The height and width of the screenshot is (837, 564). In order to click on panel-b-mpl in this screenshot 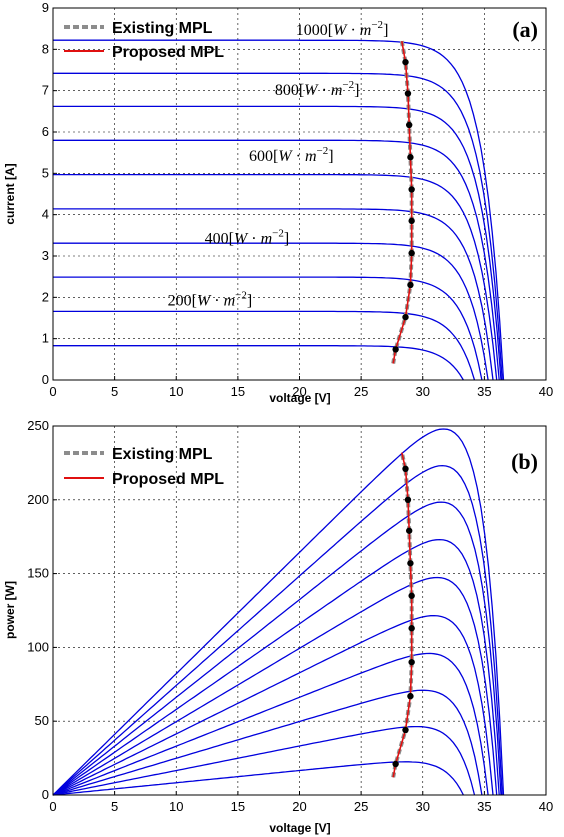, I will do `click(402, 615)`.